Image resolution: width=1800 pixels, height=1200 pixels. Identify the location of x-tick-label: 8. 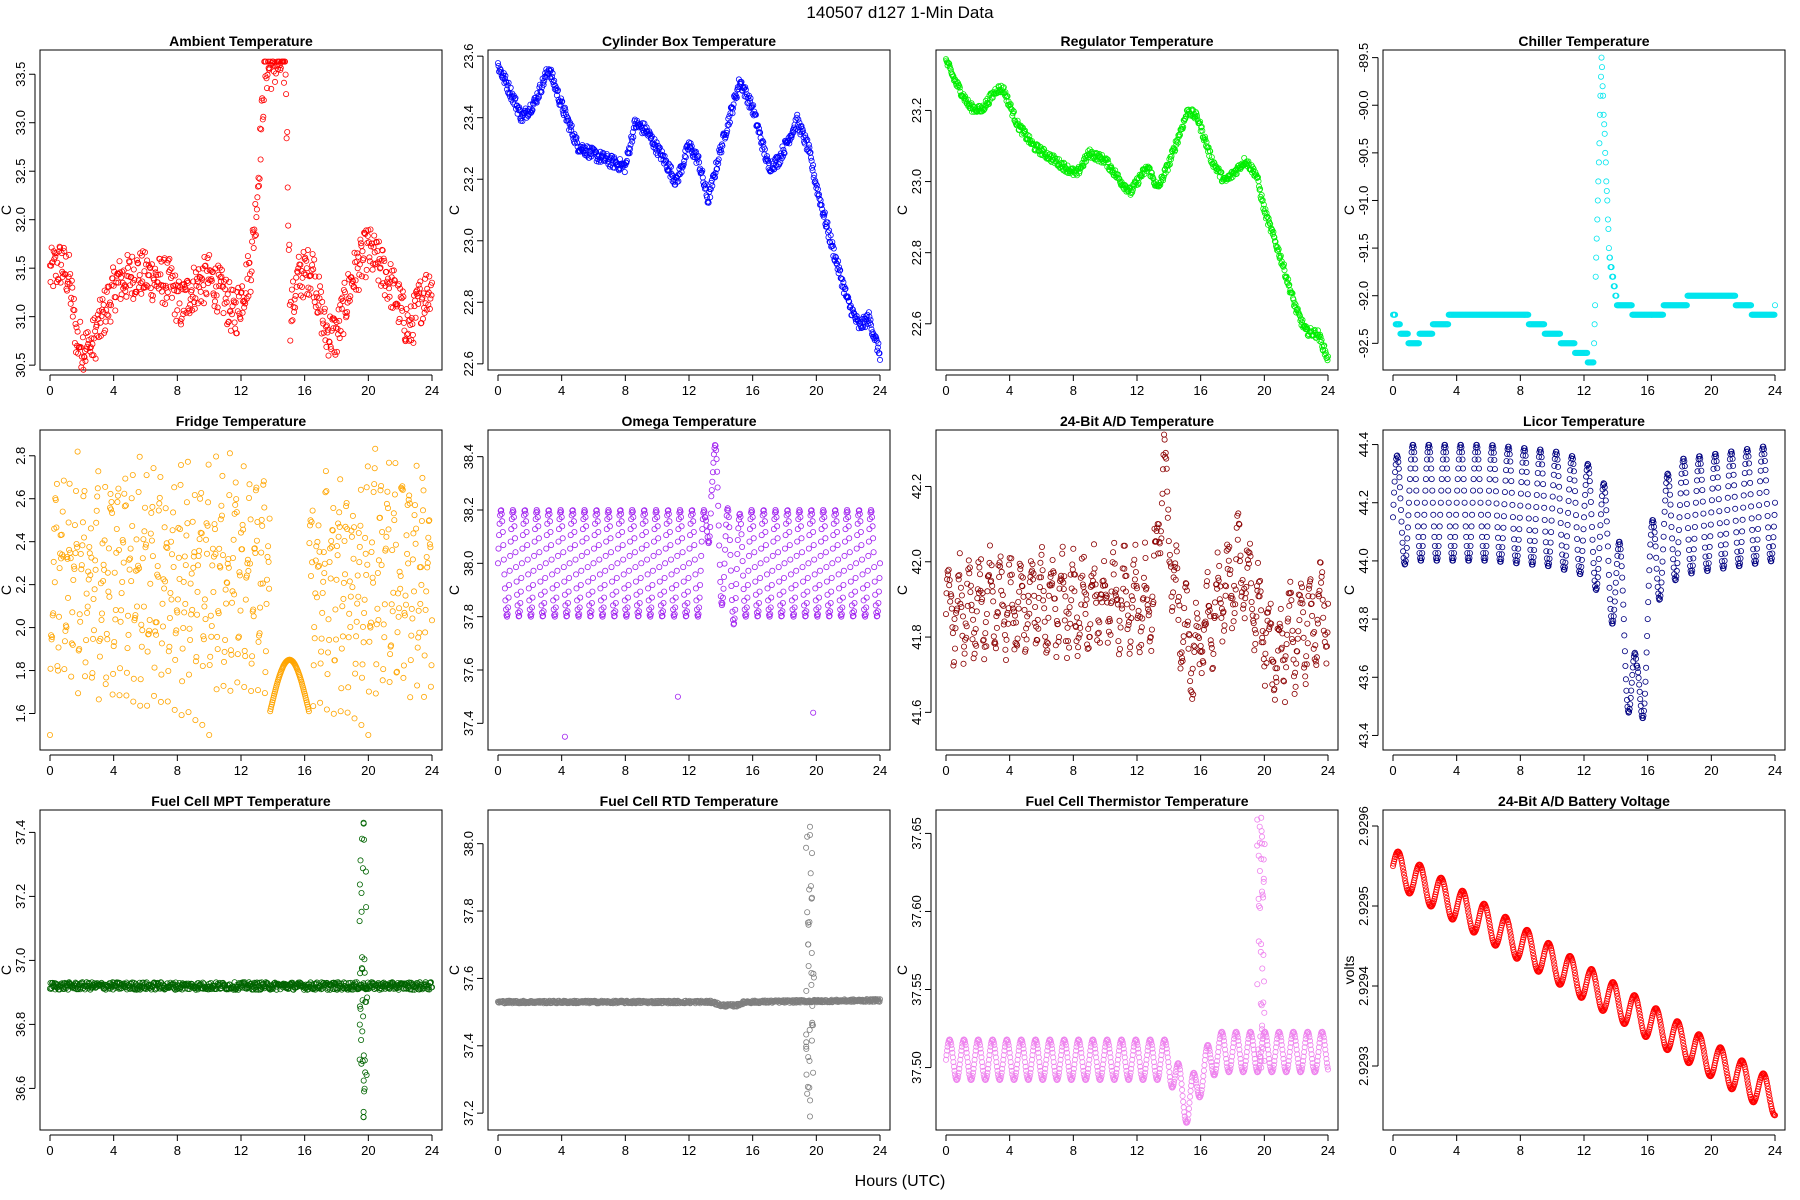
(1520, 390).